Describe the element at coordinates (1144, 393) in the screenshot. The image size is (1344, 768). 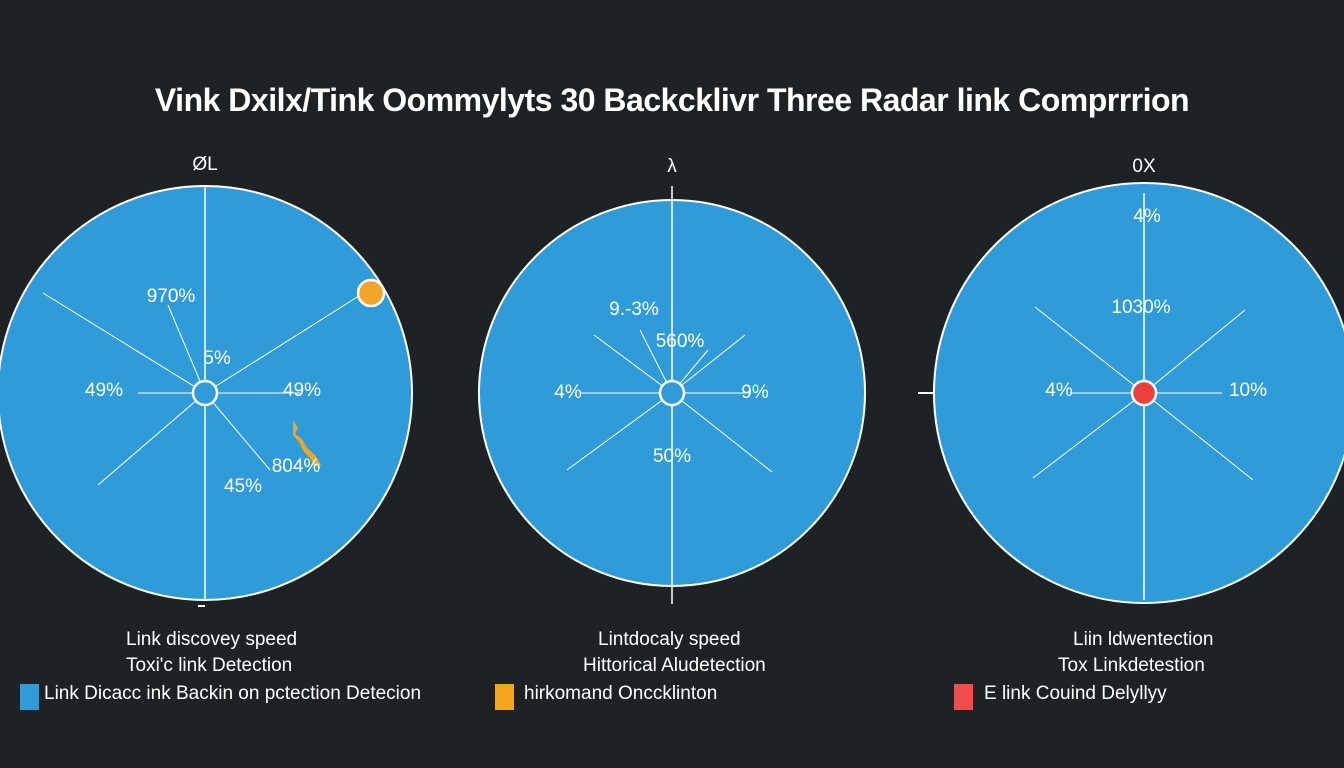
I see `radar-3-center-marker` at that location.